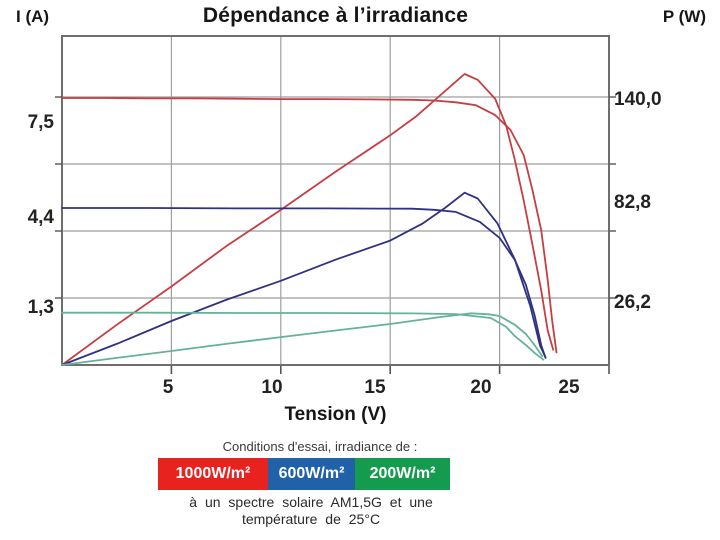 This screenshot has height=540, width=720. Describe the element at coordinates (303, 336) in the screenshot. I see `curve-courant-200w-m-` at that location.